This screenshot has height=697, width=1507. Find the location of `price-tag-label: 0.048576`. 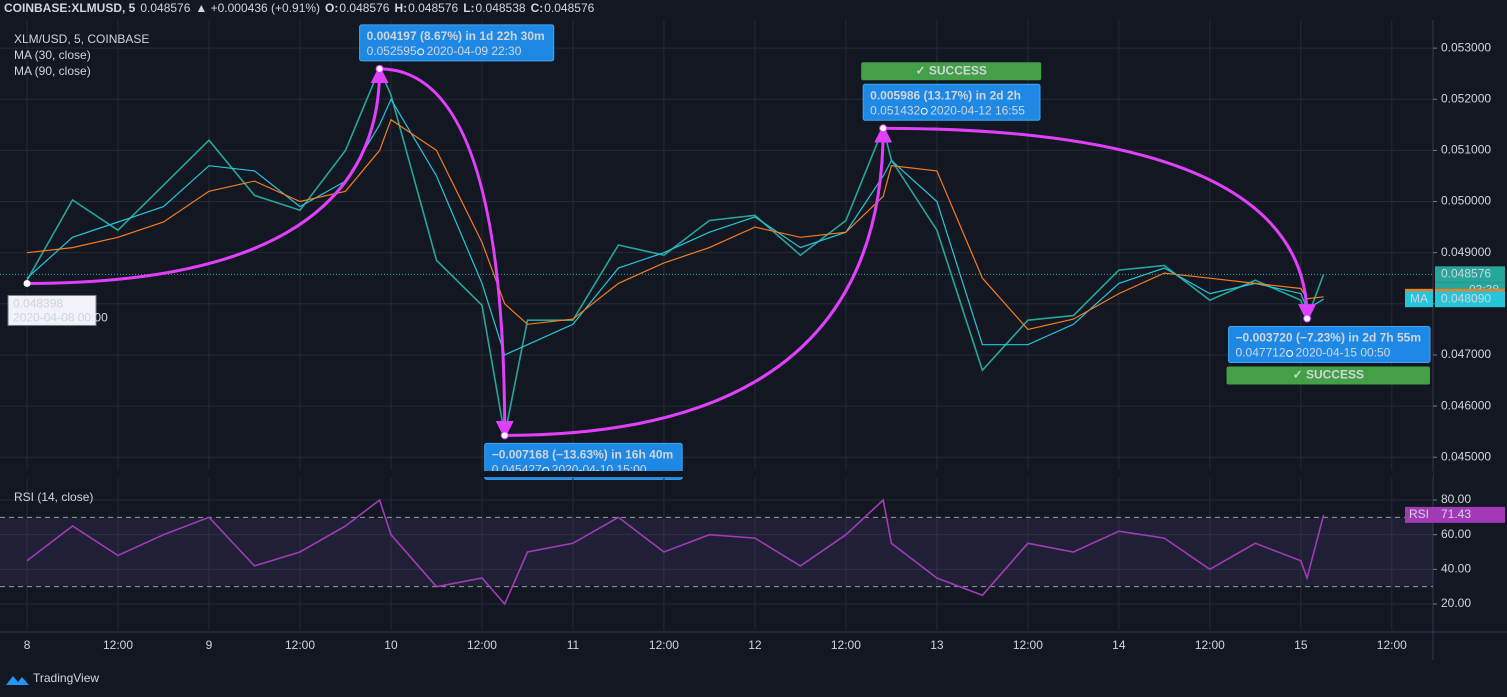

price-tag-label: 0.048576 is located at coordinates (1466, 274).